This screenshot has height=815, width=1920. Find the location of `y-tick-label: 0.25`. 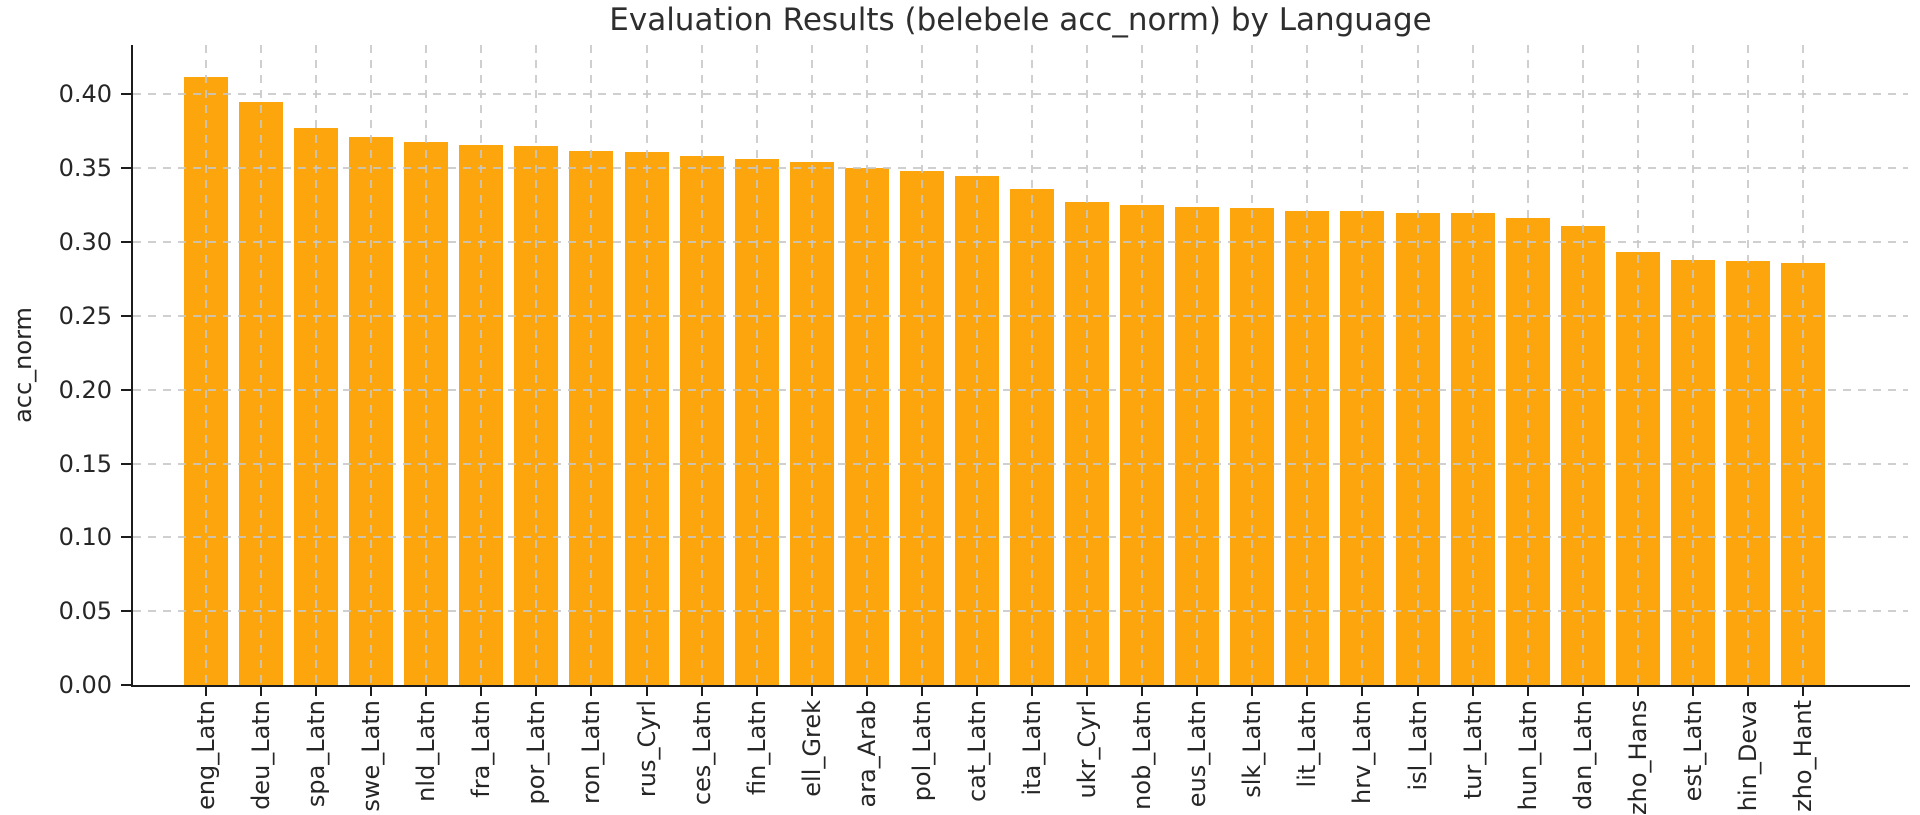

y-tick-label: 0.25 is located at coordinates (85, 315).